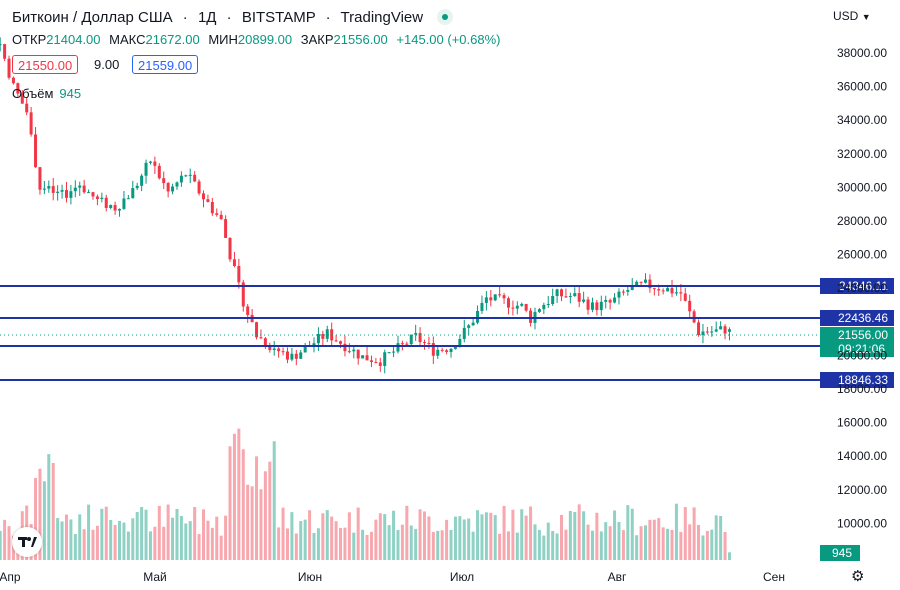 This screenshot has height=590, width=900. I want to click on spread-value: 9.00, so click(107, 64).